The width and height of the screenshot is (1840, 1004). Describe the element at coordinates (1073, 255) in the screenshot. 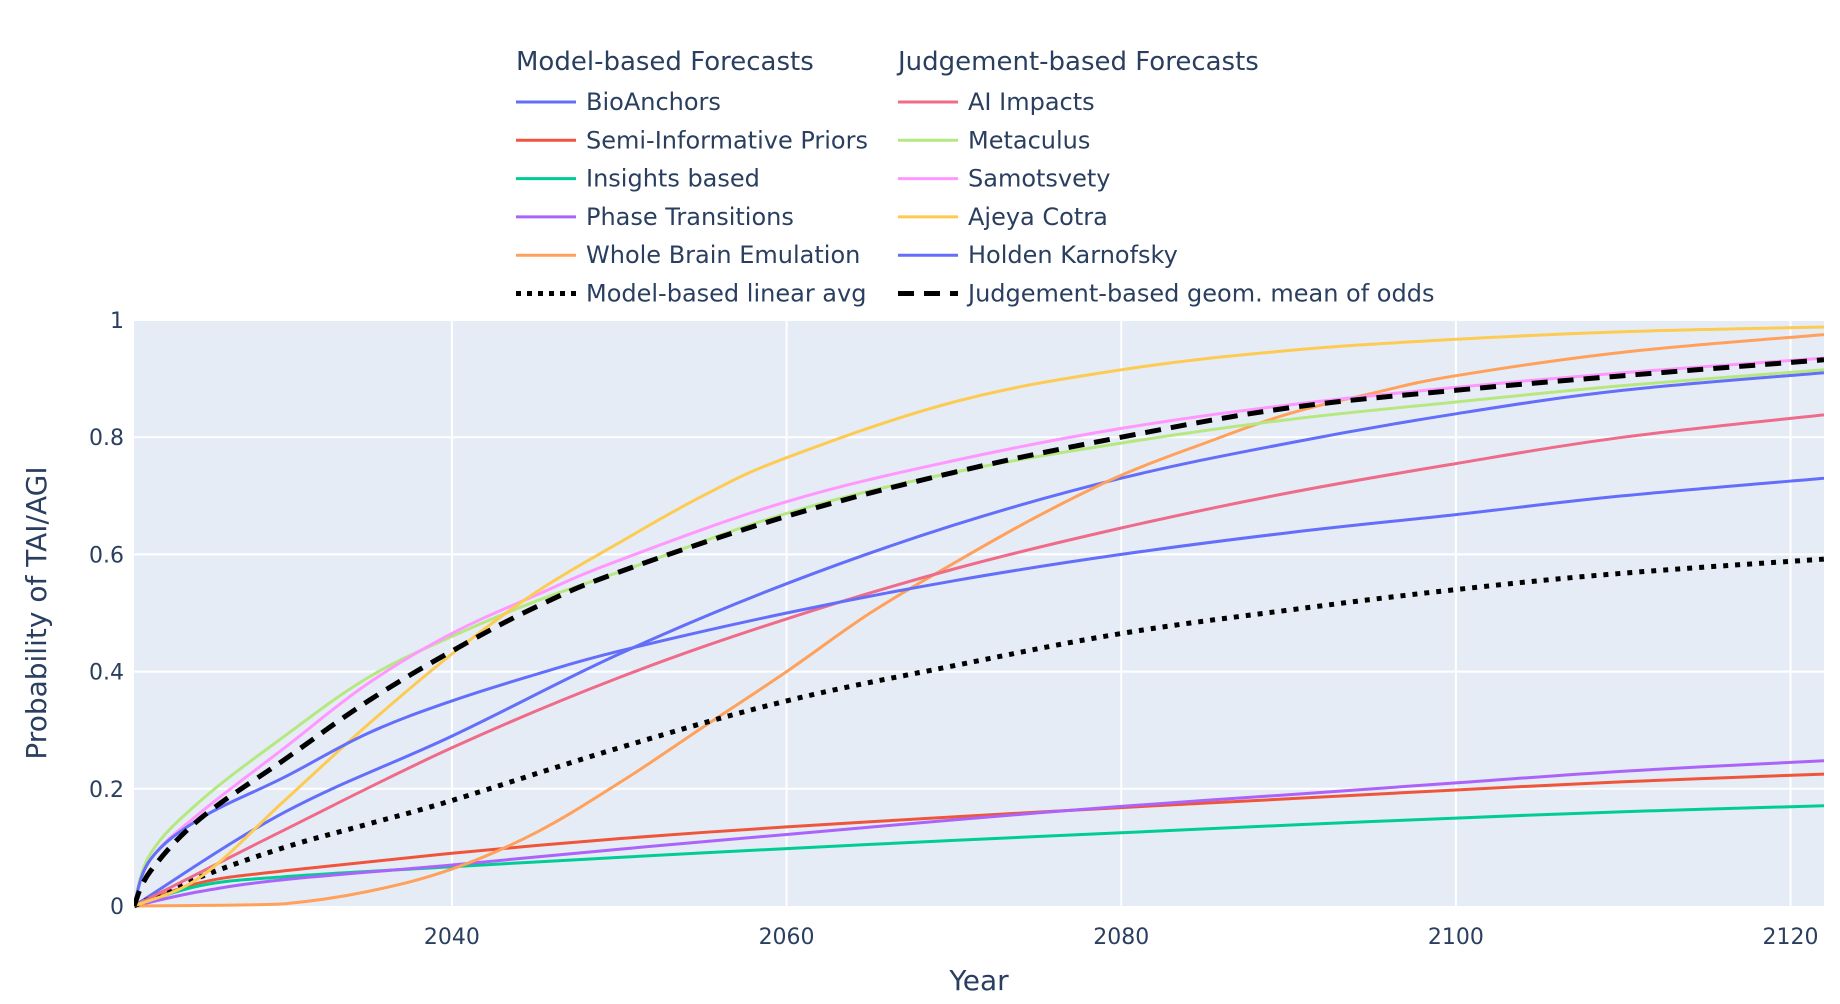

I see `legend-label: Holden Karnofsky` at that location.